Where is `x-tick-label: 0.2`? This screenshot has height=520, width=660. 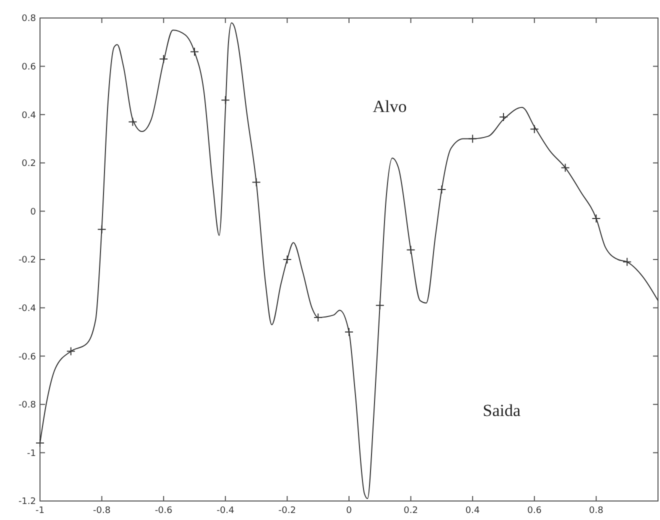
x-tick-label: 0.2 is located at coordinates (411, 511).